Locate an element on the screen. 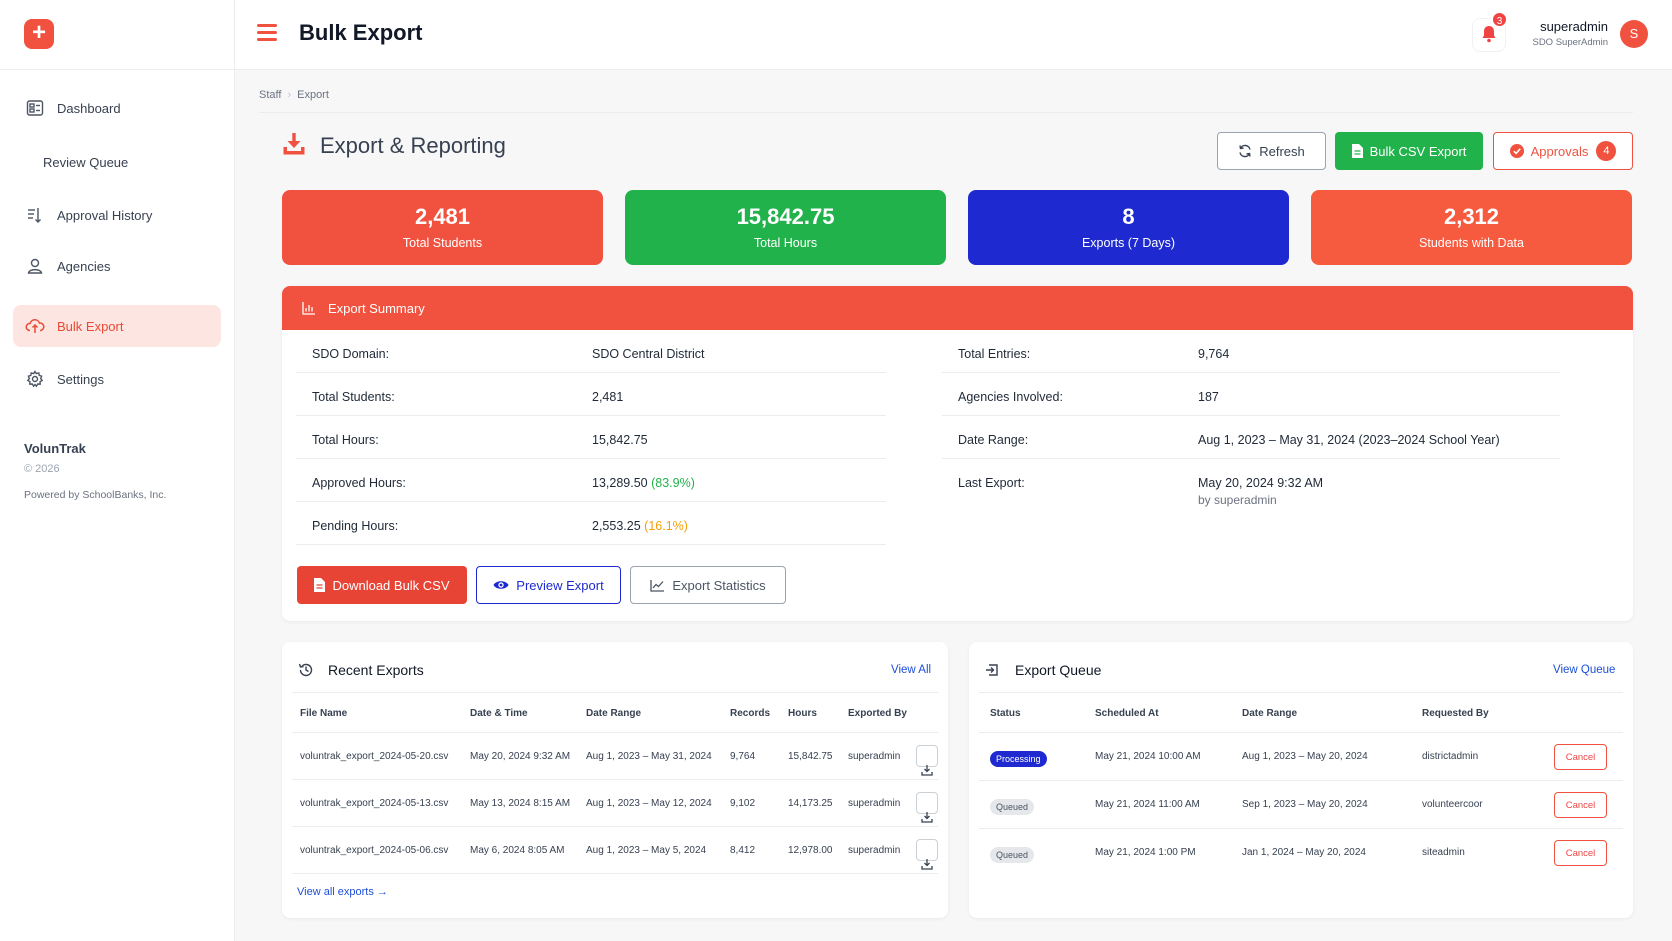 The width and height of the screenshot is (1672, 941). stat-total-hours: 15,842.75 Total Hours is located at coordinates (785, 227).